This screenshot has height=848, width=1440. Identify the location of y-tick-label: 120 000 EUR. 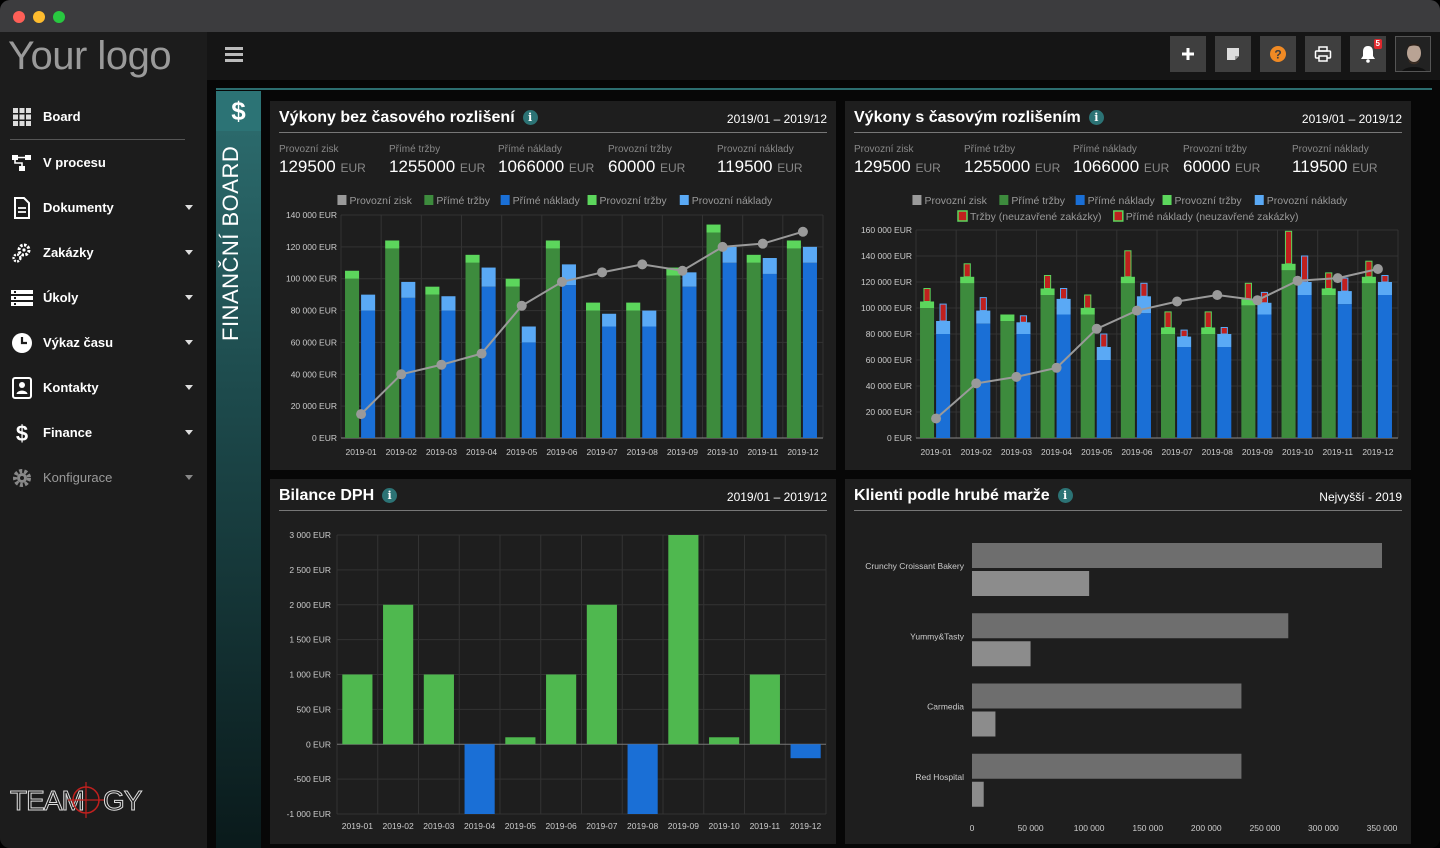
(886, 282).